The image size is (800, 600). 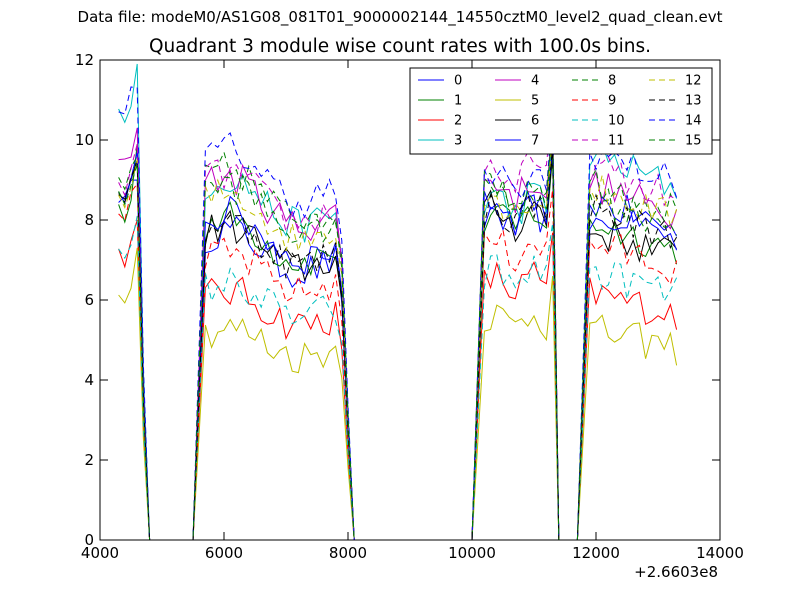 What do you see at coordinates (89, 300) in the screenshot?
I see `y-tick-label: 6` at bounding box center [89, 300].